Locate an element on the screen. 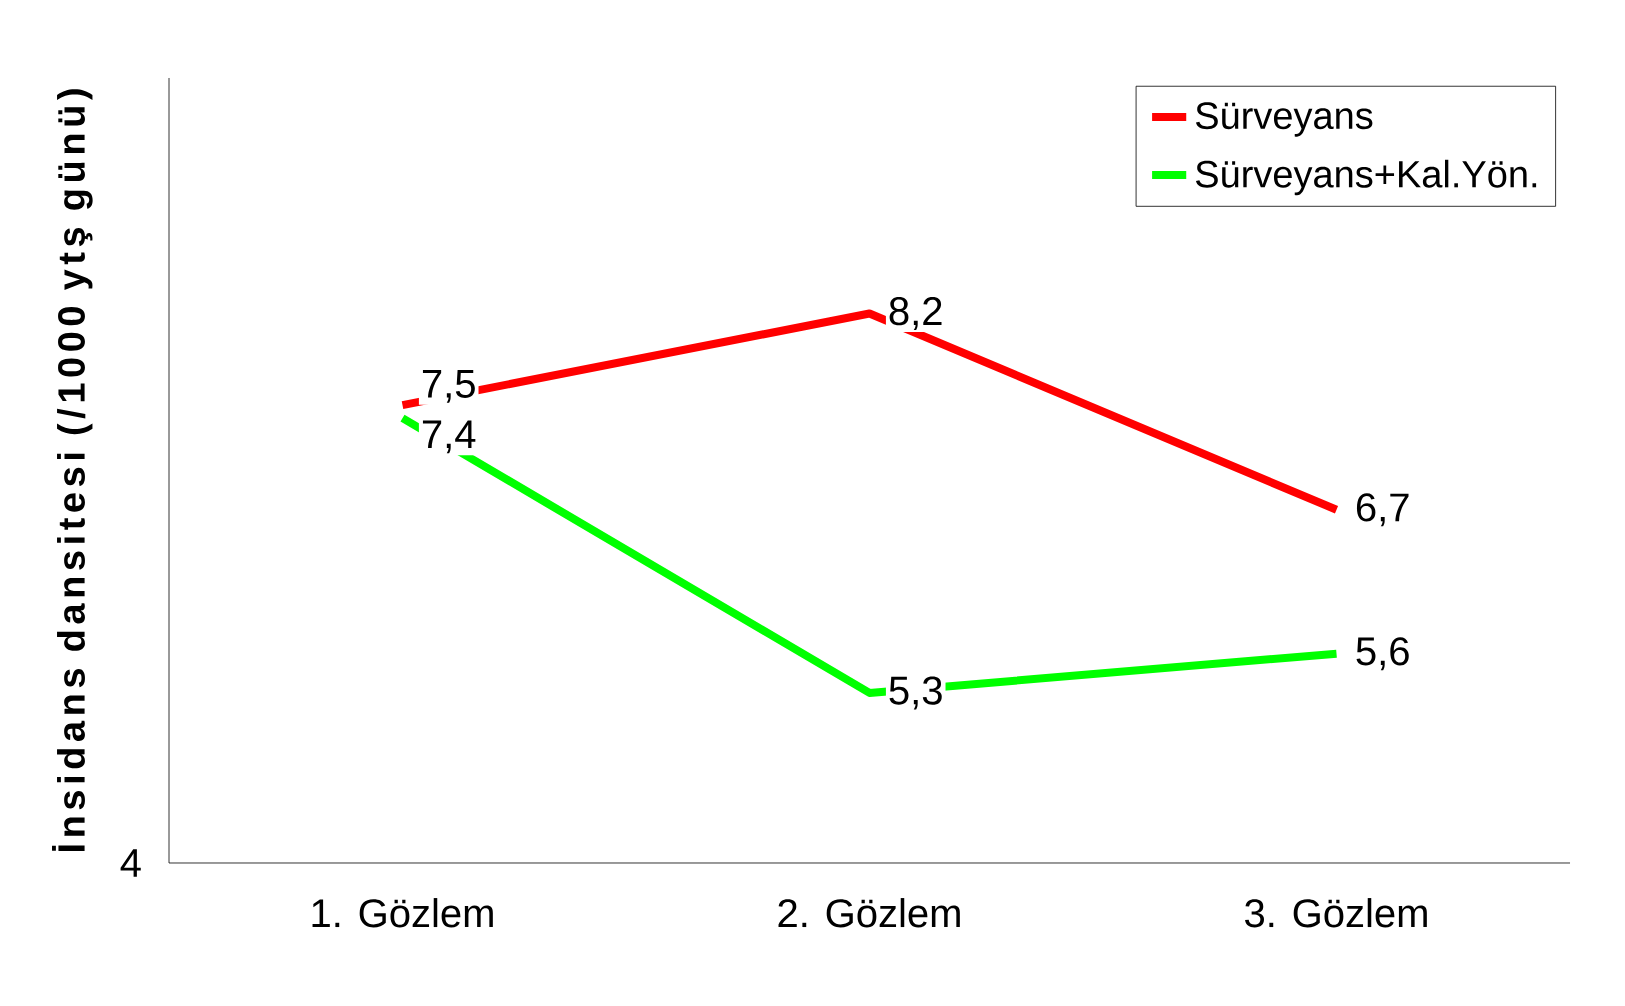 The image size is (1625, 1006). y-axis-title: İnsidans dansitesi (/1000 ytş günü) is located at coordinates (72, 470).